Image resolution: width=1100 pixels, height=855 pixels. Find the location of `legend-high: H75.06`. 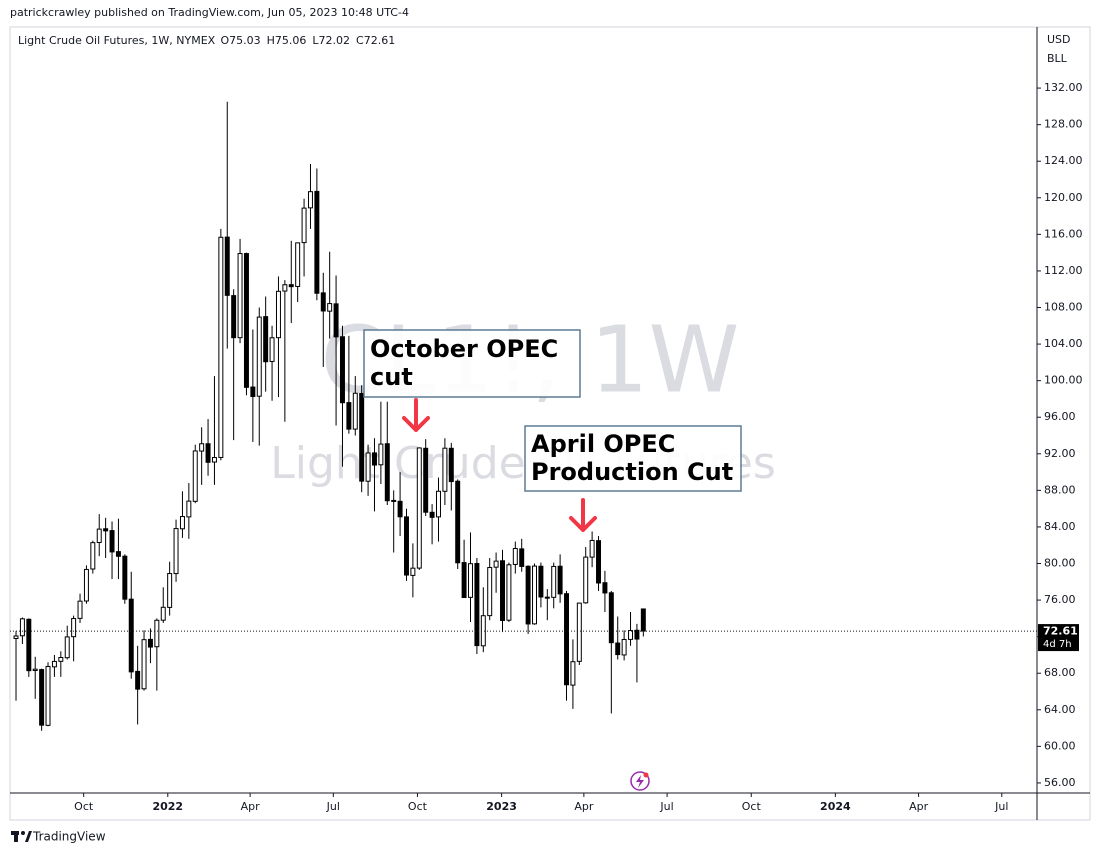

legend-high: H75.06 is located at coordinates (287, 40).